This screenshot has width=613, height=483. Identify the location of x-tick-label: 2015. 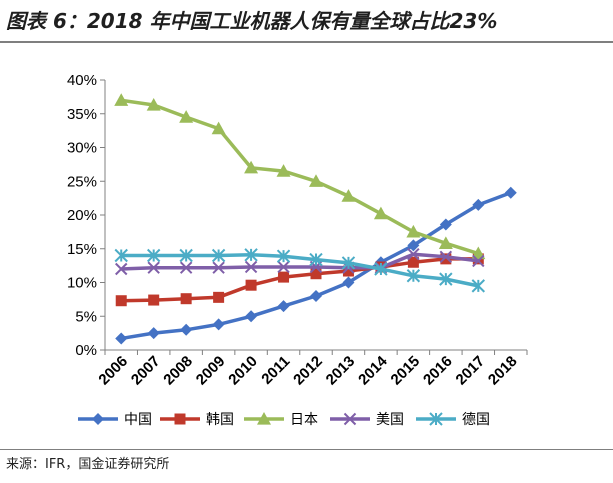
(406, 371).